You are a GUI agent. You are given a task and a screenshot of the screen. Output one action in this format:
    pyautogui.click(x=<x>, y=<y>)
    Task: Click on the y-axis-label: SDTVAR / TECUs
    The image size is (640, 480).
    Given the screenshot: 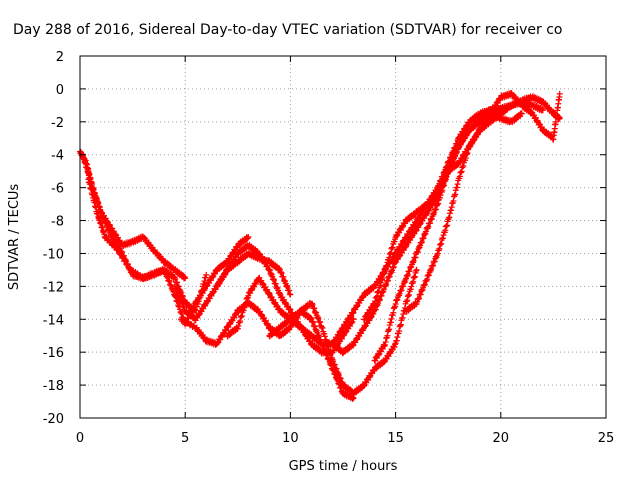 What is the action you would take?
    pyautogui.click(x=14, y=237)
    